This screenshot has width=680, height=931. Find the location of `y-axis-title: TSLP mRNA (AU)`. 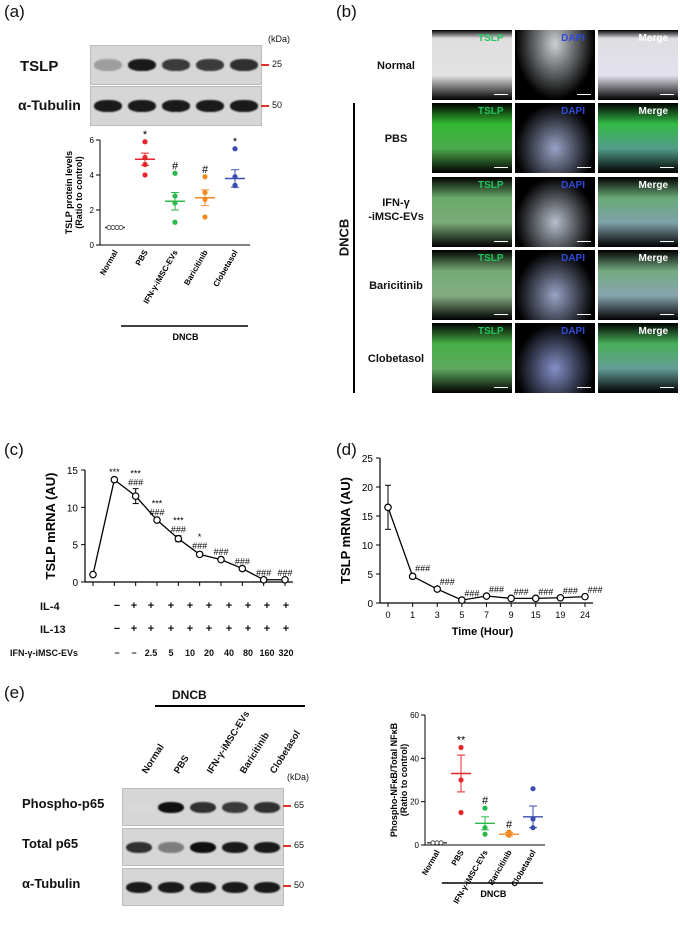

y-axis-title: TSLP mRNA (AU) is located at coordinates (50, 526).